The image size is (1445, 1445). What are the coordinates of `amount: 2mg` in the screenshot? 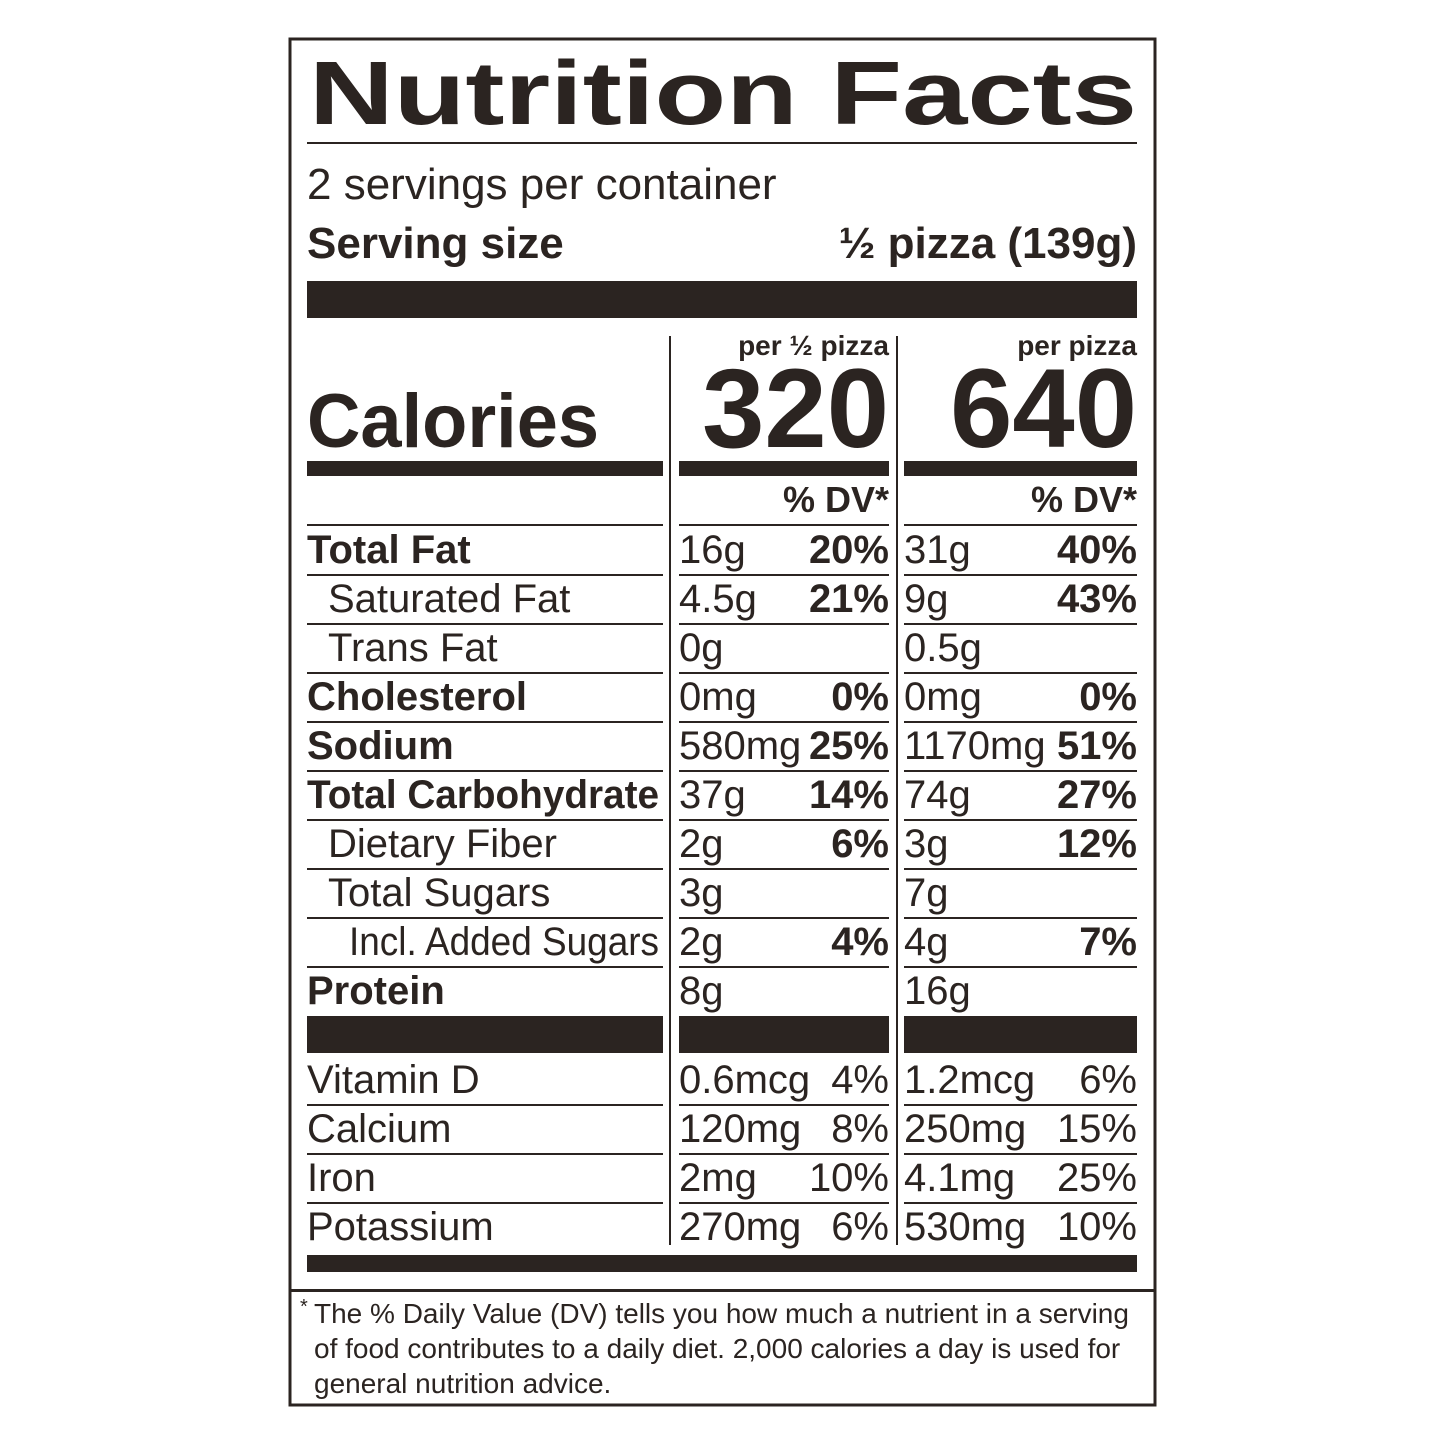 It's located at (718, 1178).